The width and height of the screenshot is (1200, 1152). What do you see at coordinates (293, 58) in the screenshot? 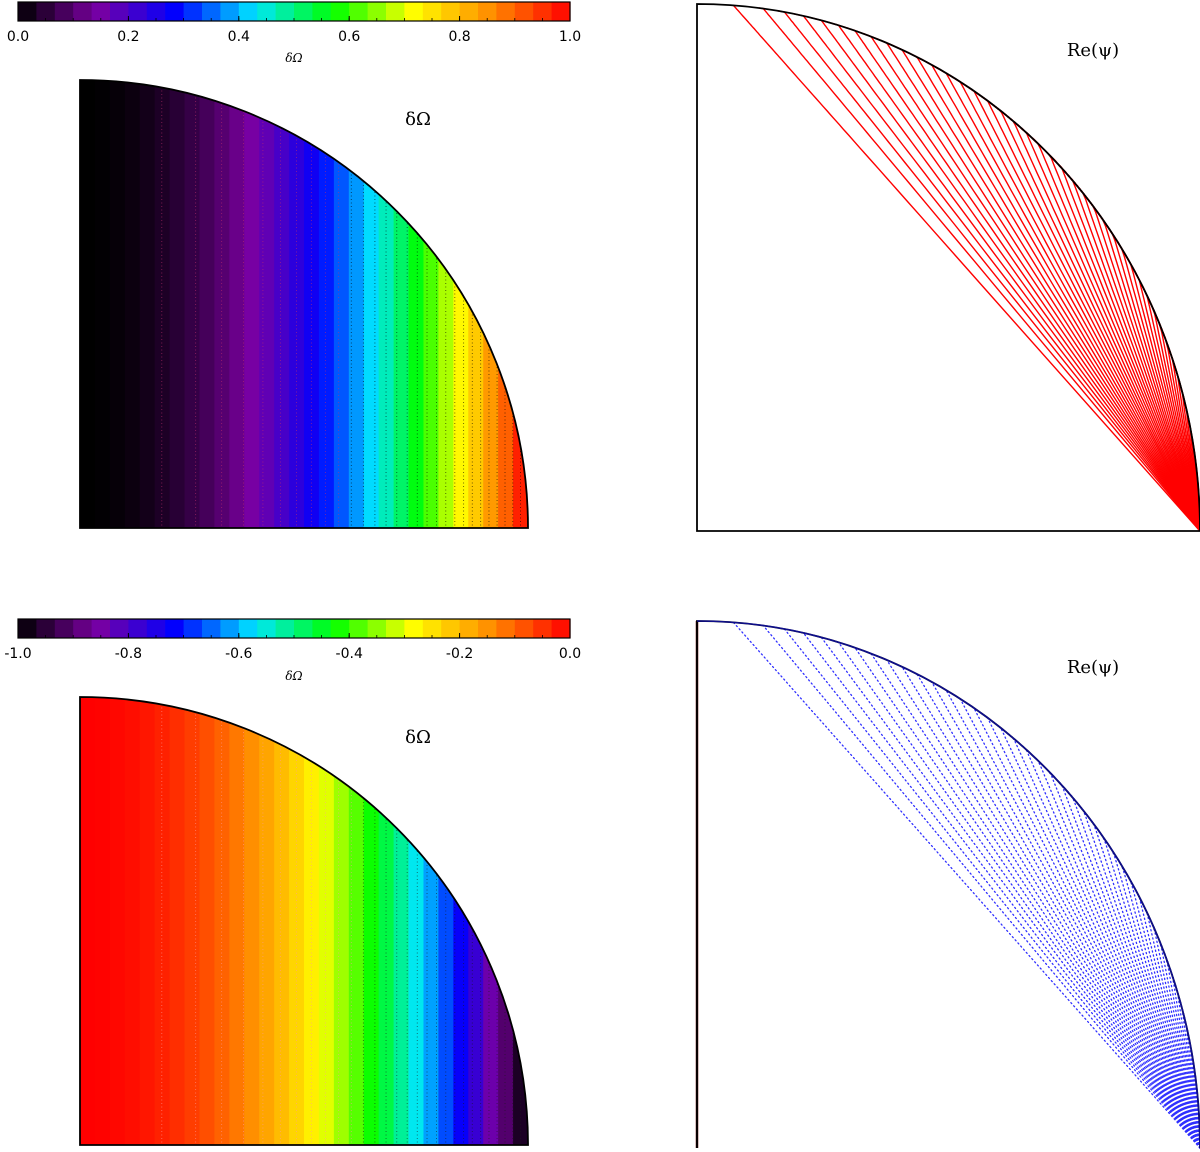
I see `colorbar-top-label: δΩ` at bounding box center [293, 58].